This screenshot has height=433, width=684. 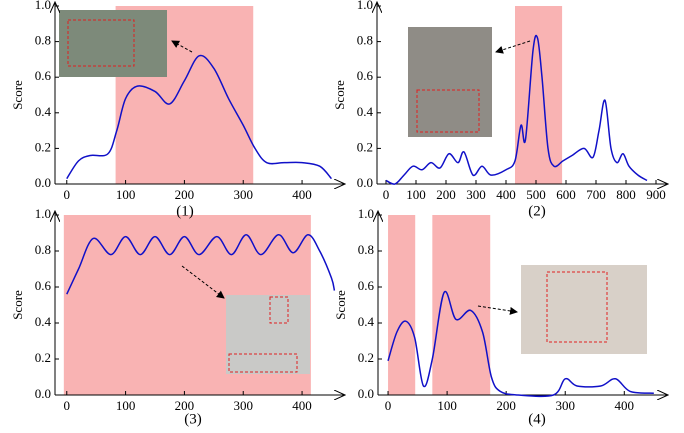 I want to click on x-tick-label: 500, so click(x=536, y=194).